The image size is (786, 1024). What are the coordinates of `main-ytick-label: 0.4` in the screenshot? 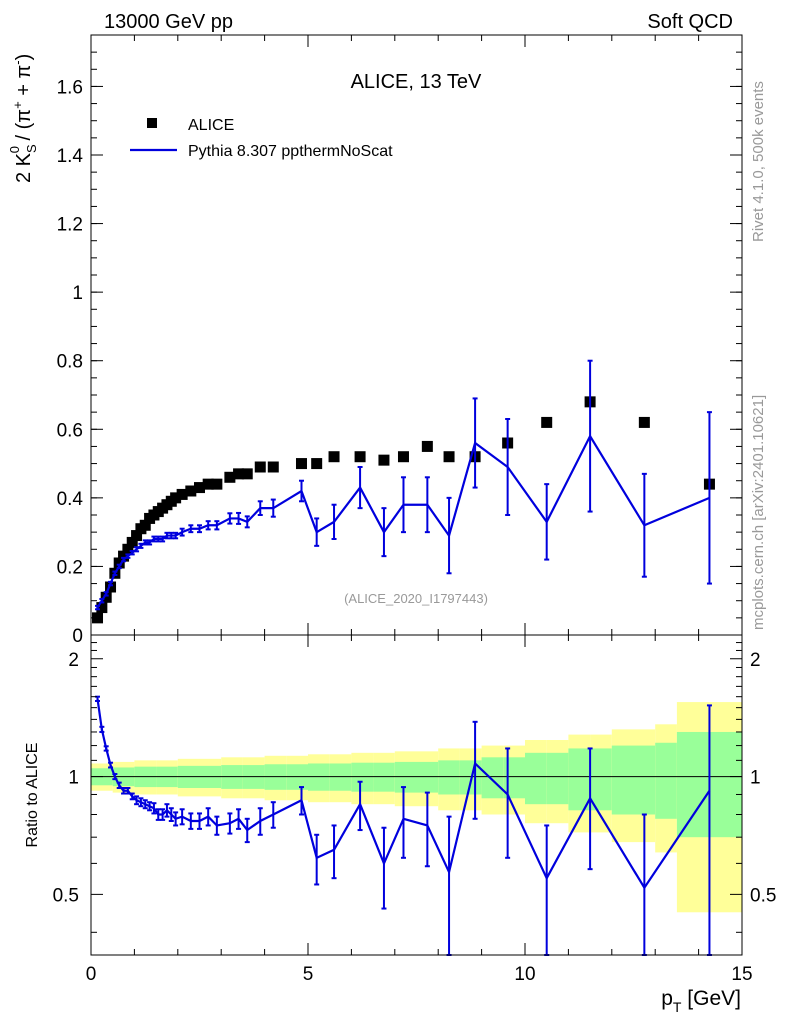 It's located at (70, 499).